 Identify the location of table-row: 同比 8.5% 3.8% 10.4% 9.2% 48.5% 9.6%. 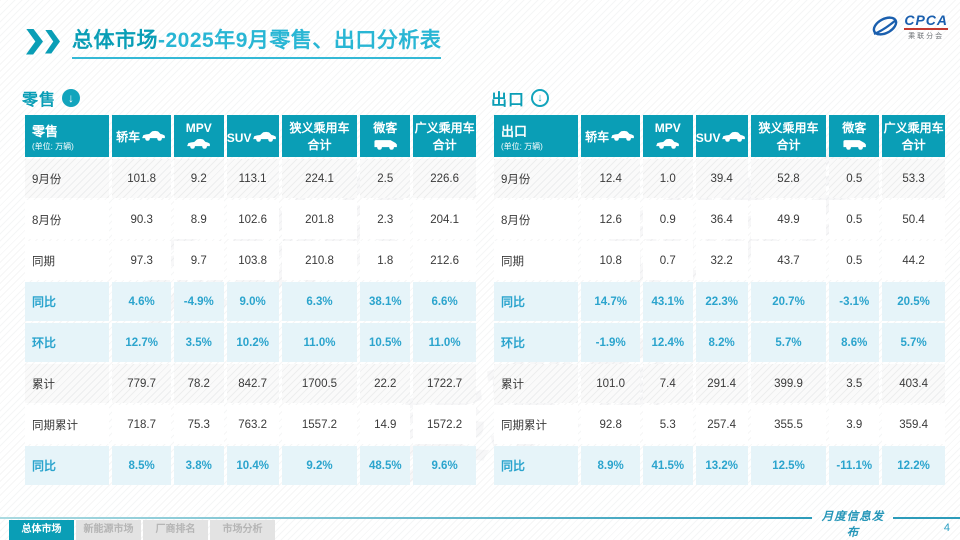
(250, 465).